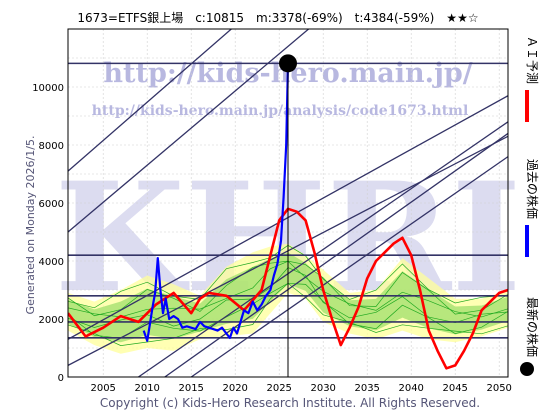 This screenshot has width=560, height=420. What do you see at coordinates (454, 388) in the screenshot?
I see `x-tick-label: 2045` at bounding box center [454, 388].